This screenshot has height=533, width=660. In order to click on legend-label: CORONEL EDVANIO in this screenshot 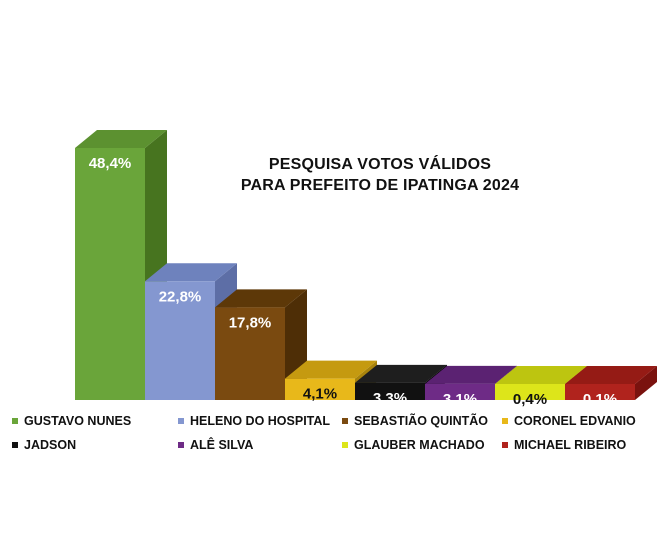, I will do `click(575, 421)`.